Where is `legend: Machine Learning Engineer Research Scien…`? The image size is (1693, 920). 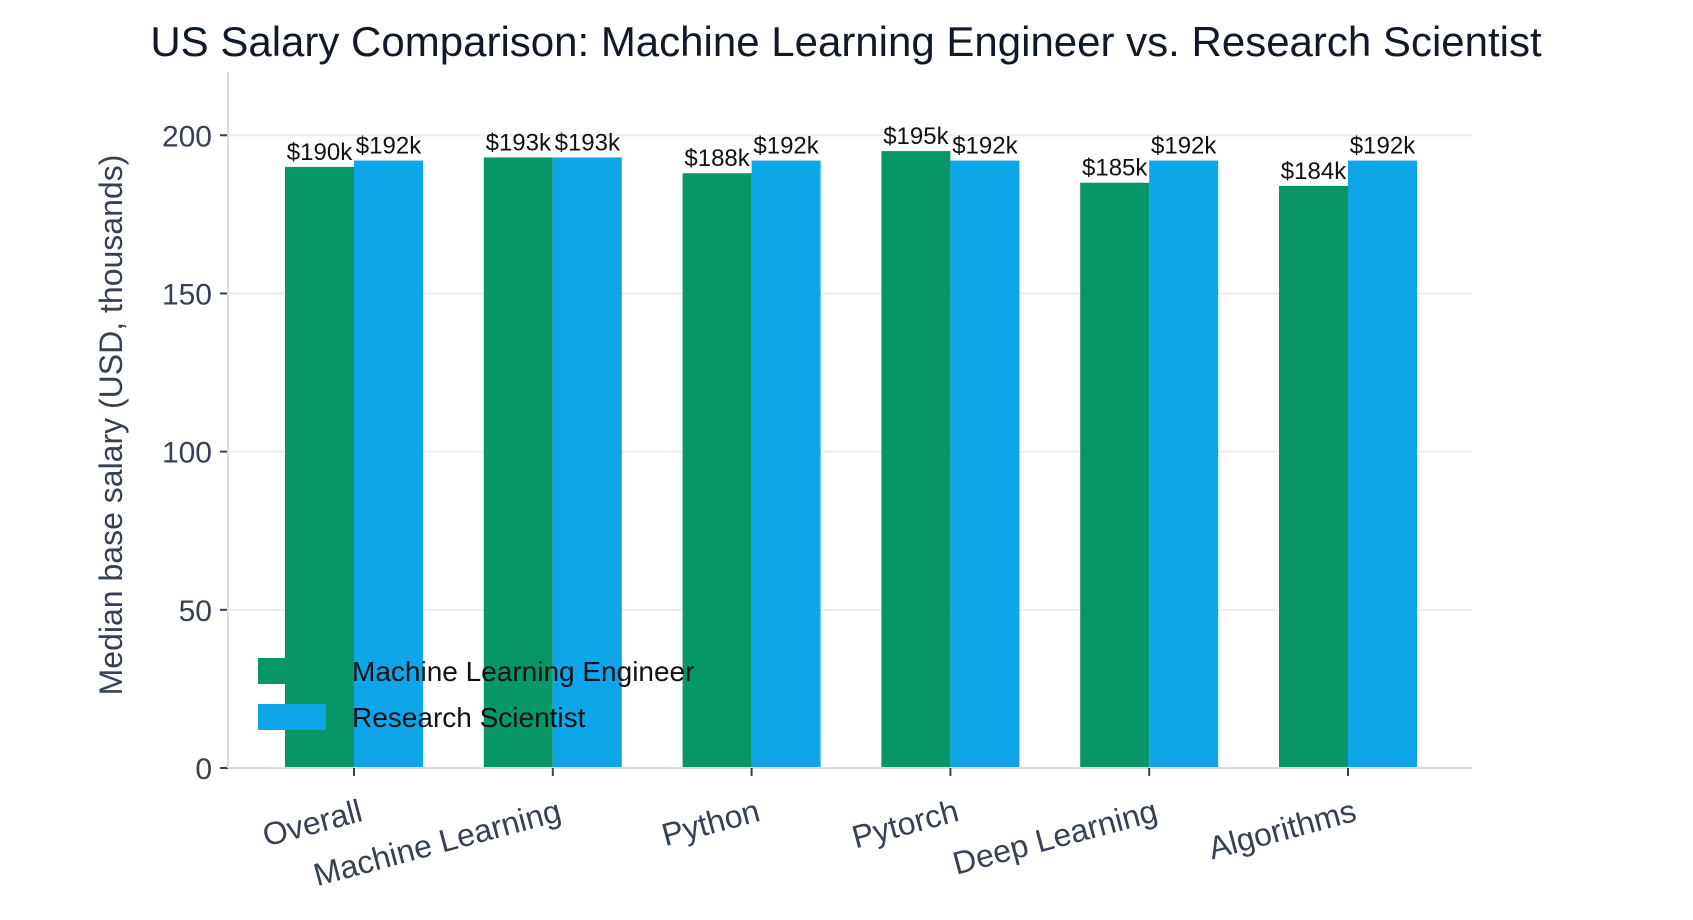
legend: Machine Learning Engineer Research Scien… is located at coordinates (476, 694).